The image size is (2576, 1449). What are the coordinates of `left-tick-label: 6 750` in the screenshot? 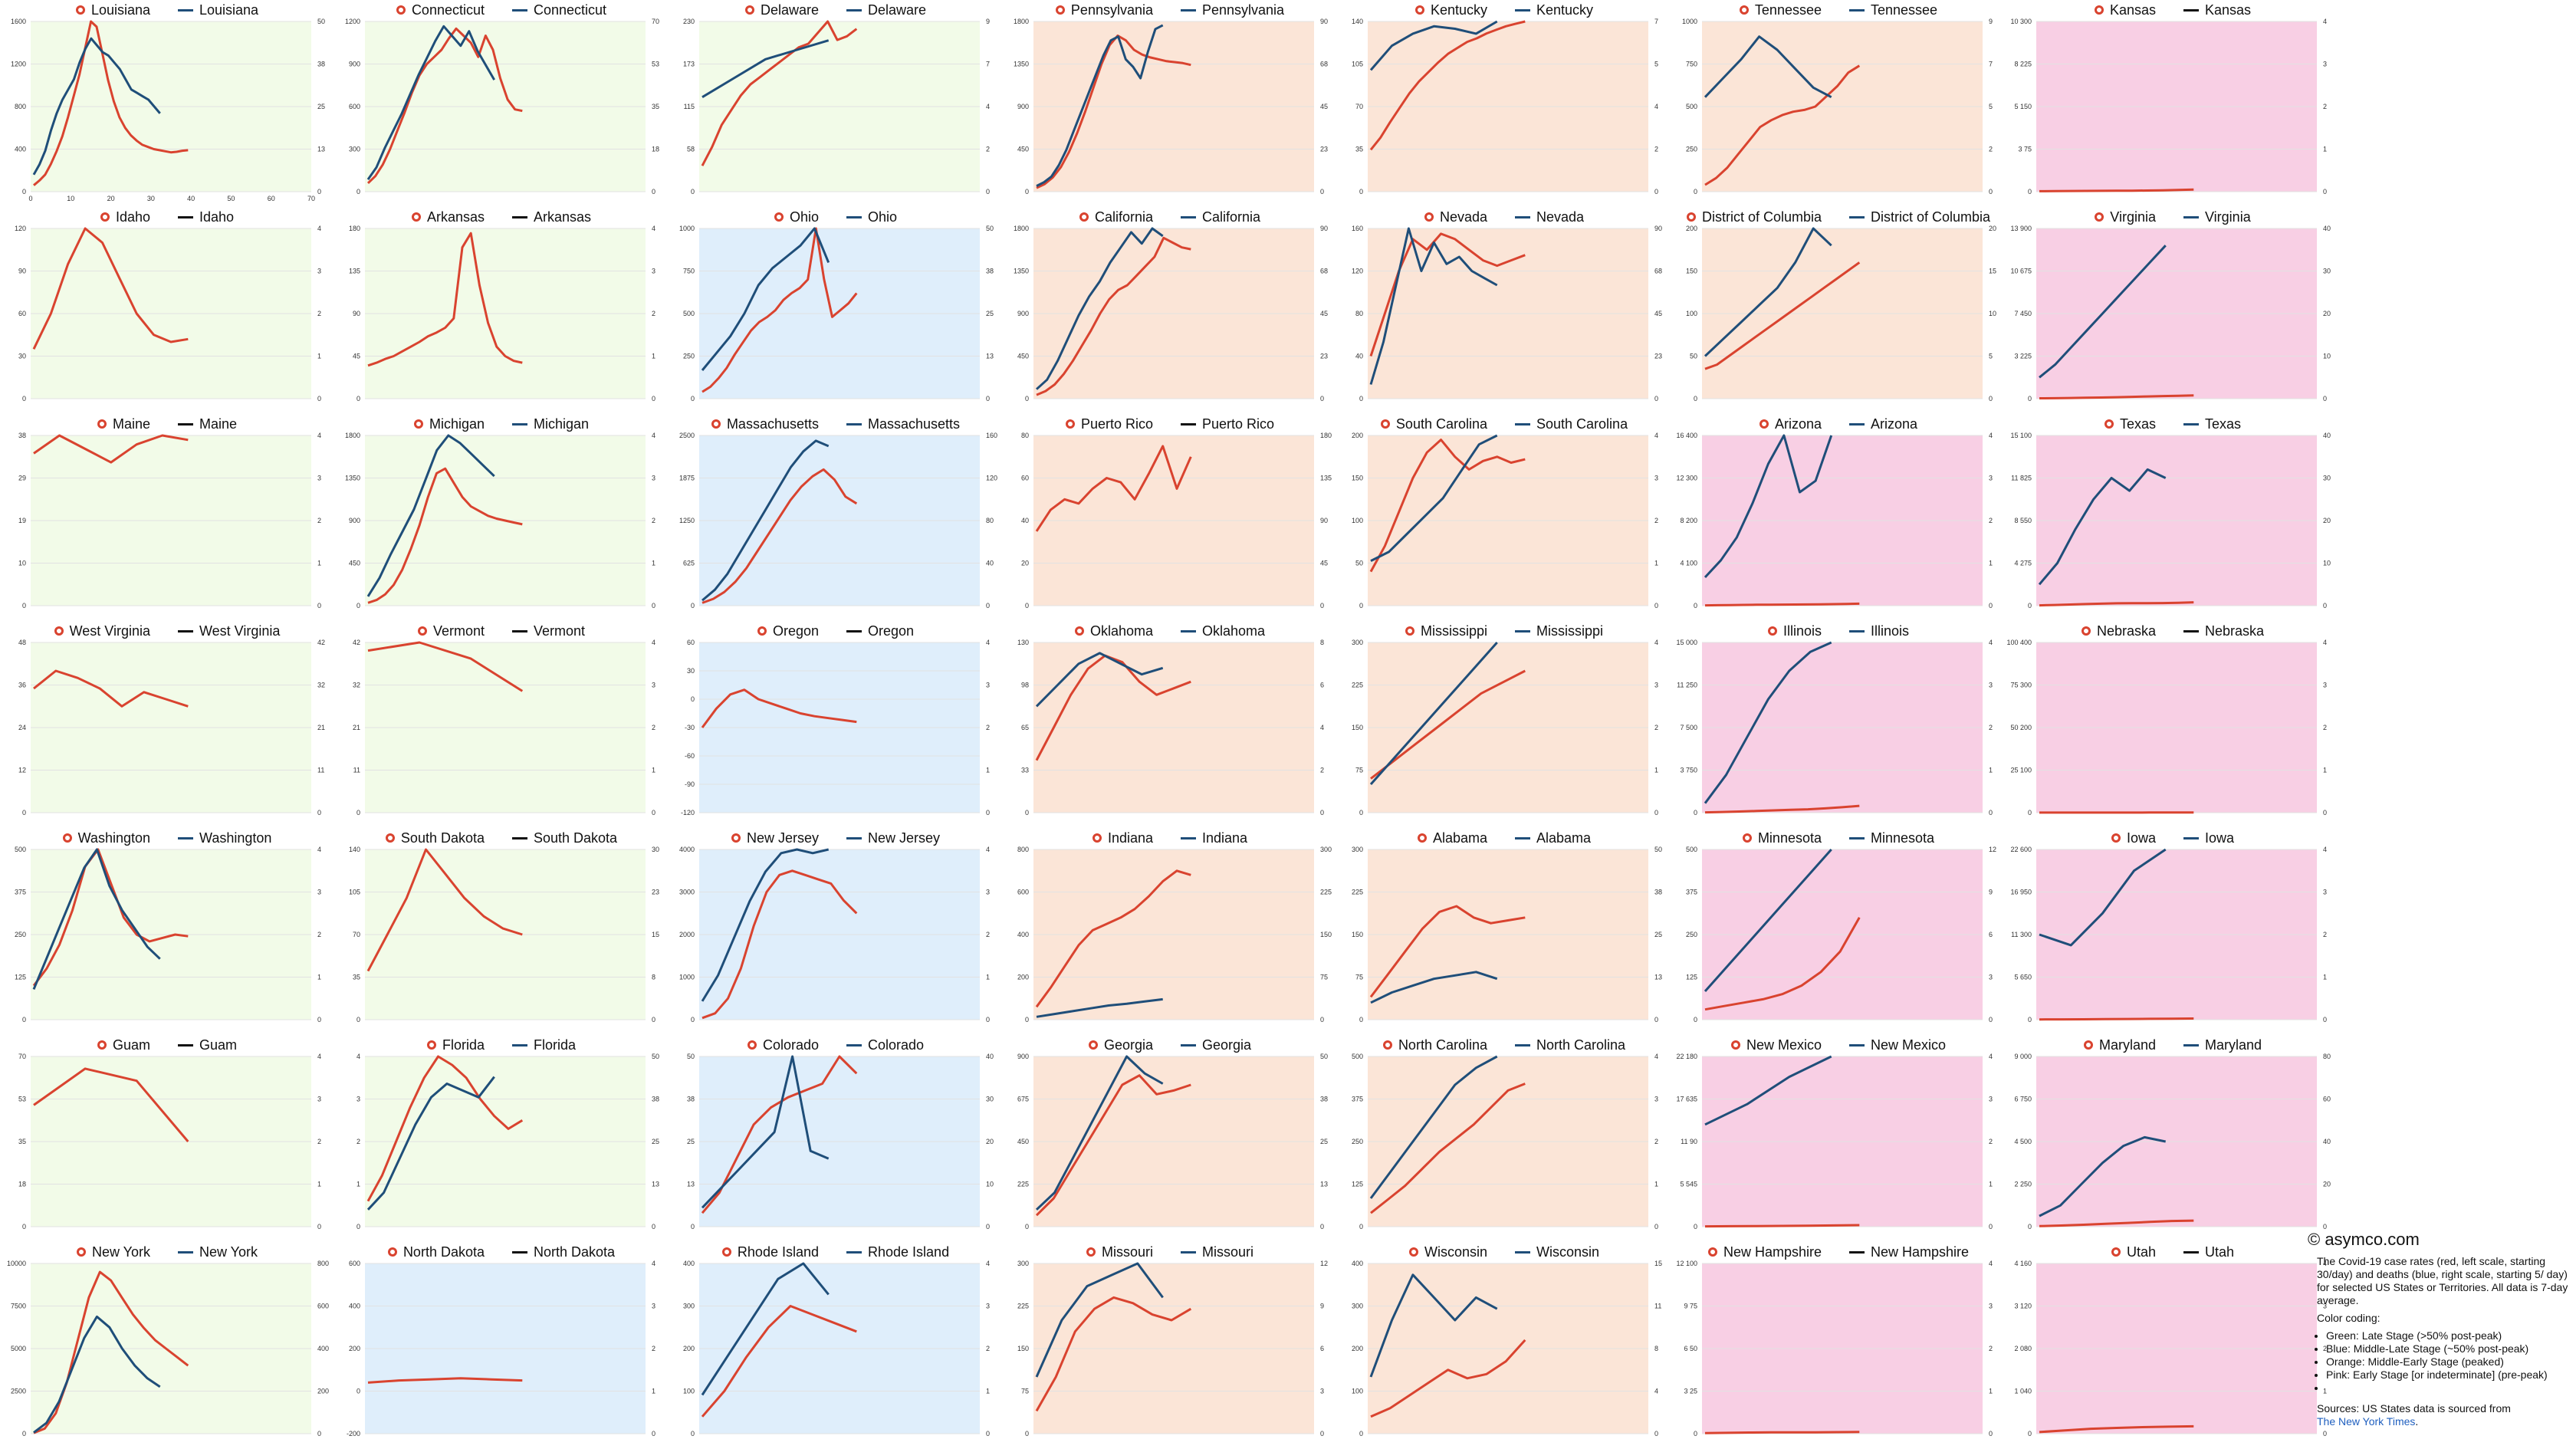 It's located at (2023, 1099).